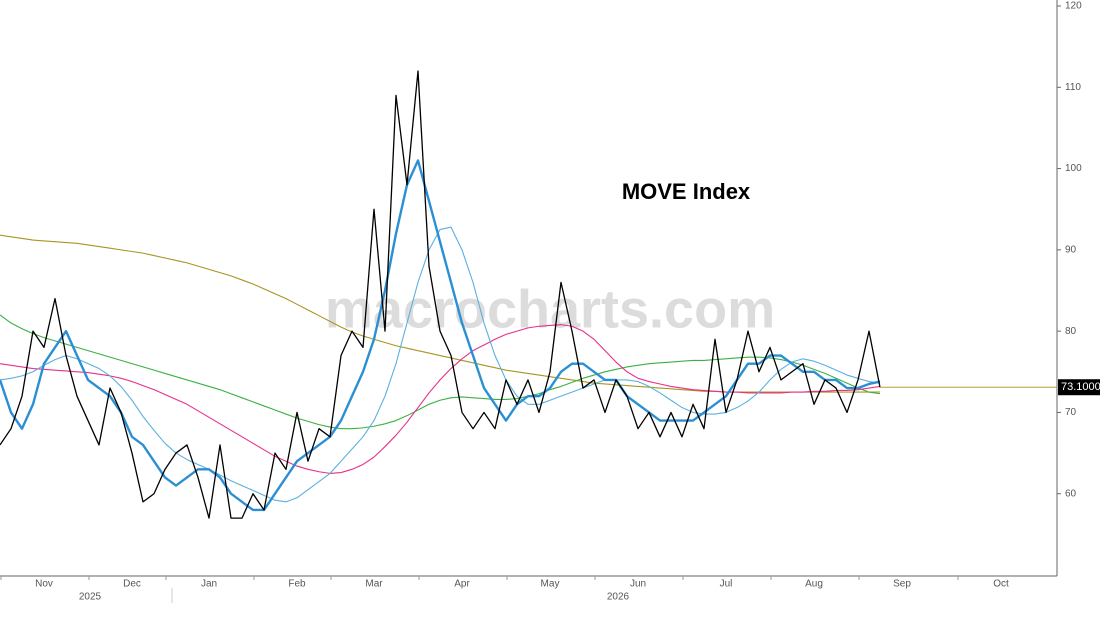 The width and height of the screenshot is (1100, 619). I want to click on x-tick-label: Apr, so click(462, 584).